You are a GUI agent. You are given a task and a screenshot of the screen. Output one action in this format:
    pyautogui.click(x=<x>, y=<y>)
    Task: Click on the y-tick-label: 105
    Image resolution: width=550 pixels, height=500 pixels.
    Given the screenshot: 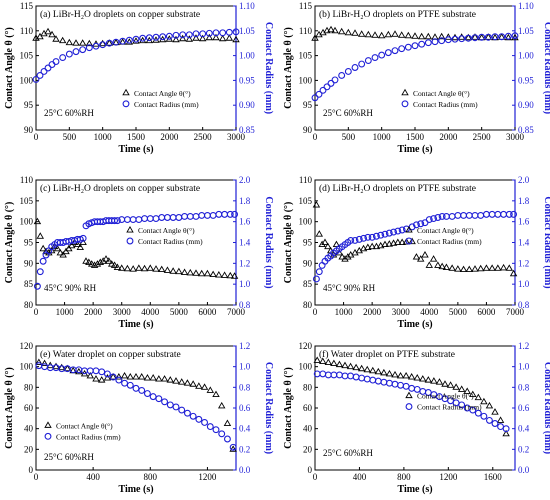 What is the action you would take?
    pyautogui.click(x=306, y=56)
    